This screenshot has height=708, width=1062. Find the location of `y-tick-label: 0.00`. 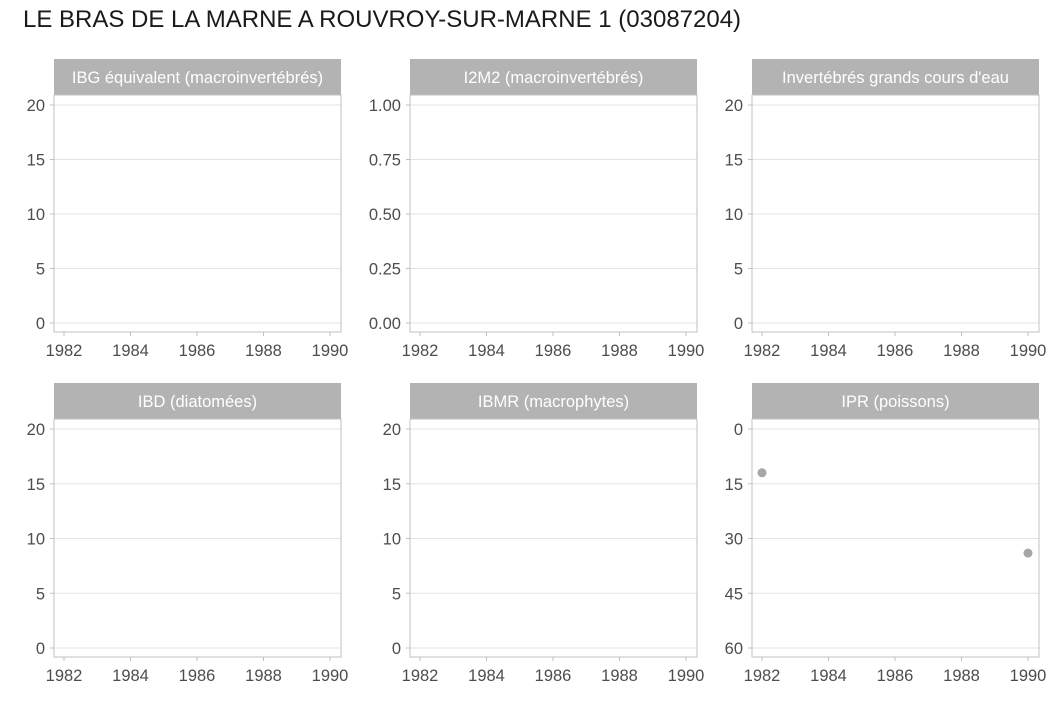

y-tick-label: 0.00 is located at coordinates (385, 324).